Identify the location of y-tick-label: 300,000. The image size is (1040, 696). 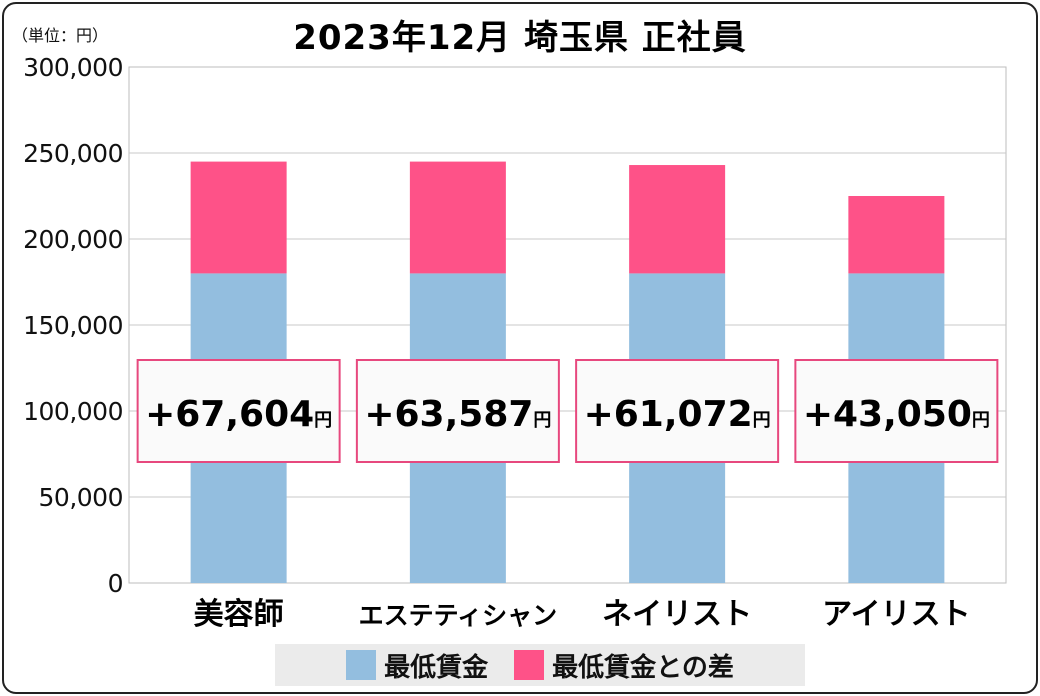
(73, 67).